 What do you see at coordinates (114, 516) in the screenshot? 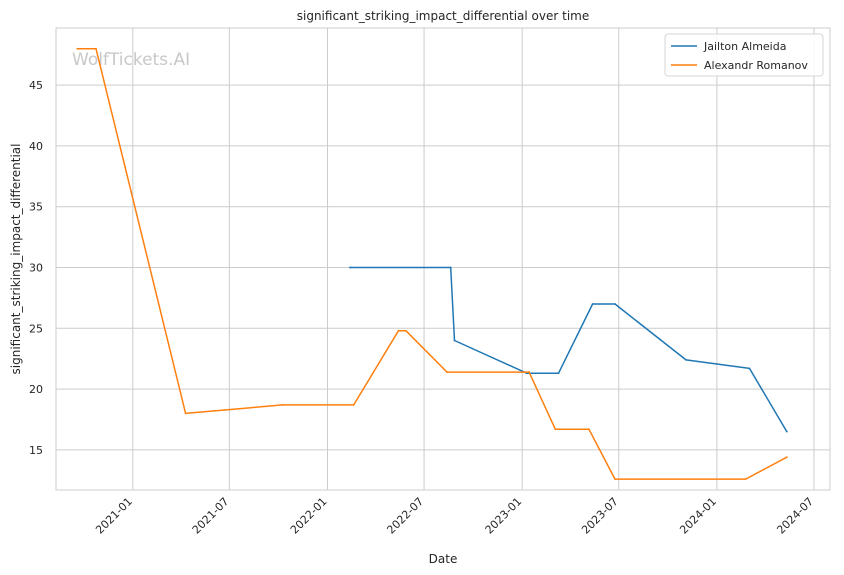
I see `x-tick-label: 2021-01` at bounding box center [114, 516].